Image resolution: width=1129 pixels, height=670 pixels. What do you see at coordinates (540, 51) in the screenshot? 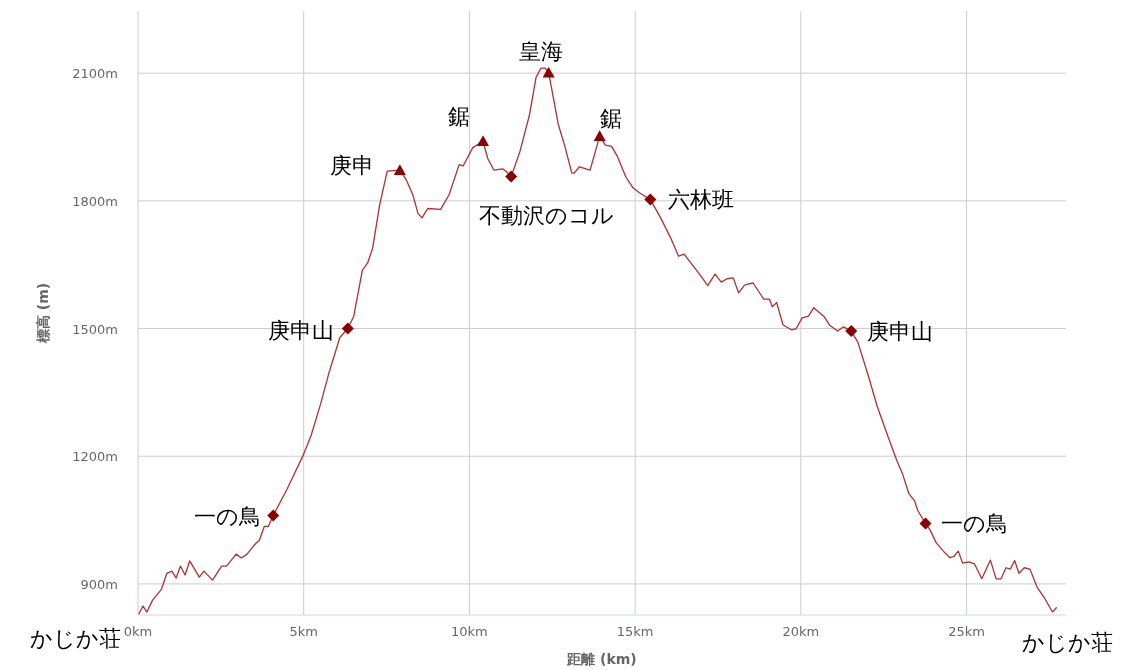
I see `annotation: 皇海` at bounding box center [540, 51].